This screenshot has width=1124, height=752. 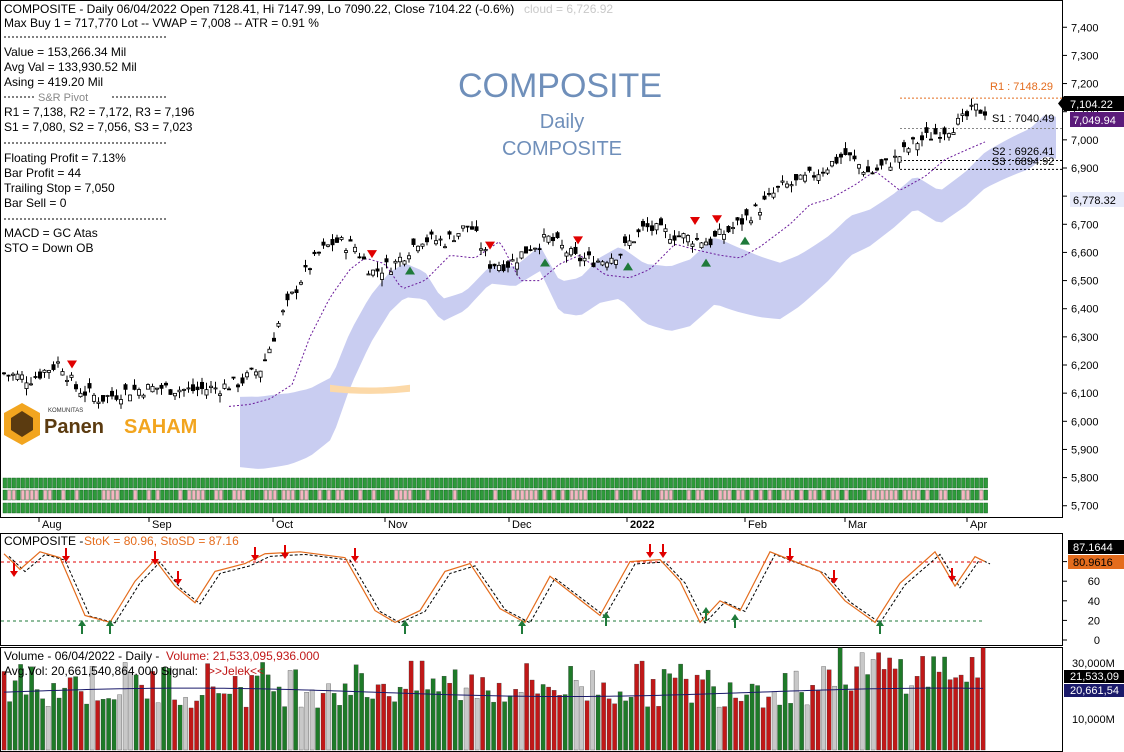 What do you see at coordinates (483, 589) in the screenshot?
I see `stoch-arrows` at bounding box center [483, 589].